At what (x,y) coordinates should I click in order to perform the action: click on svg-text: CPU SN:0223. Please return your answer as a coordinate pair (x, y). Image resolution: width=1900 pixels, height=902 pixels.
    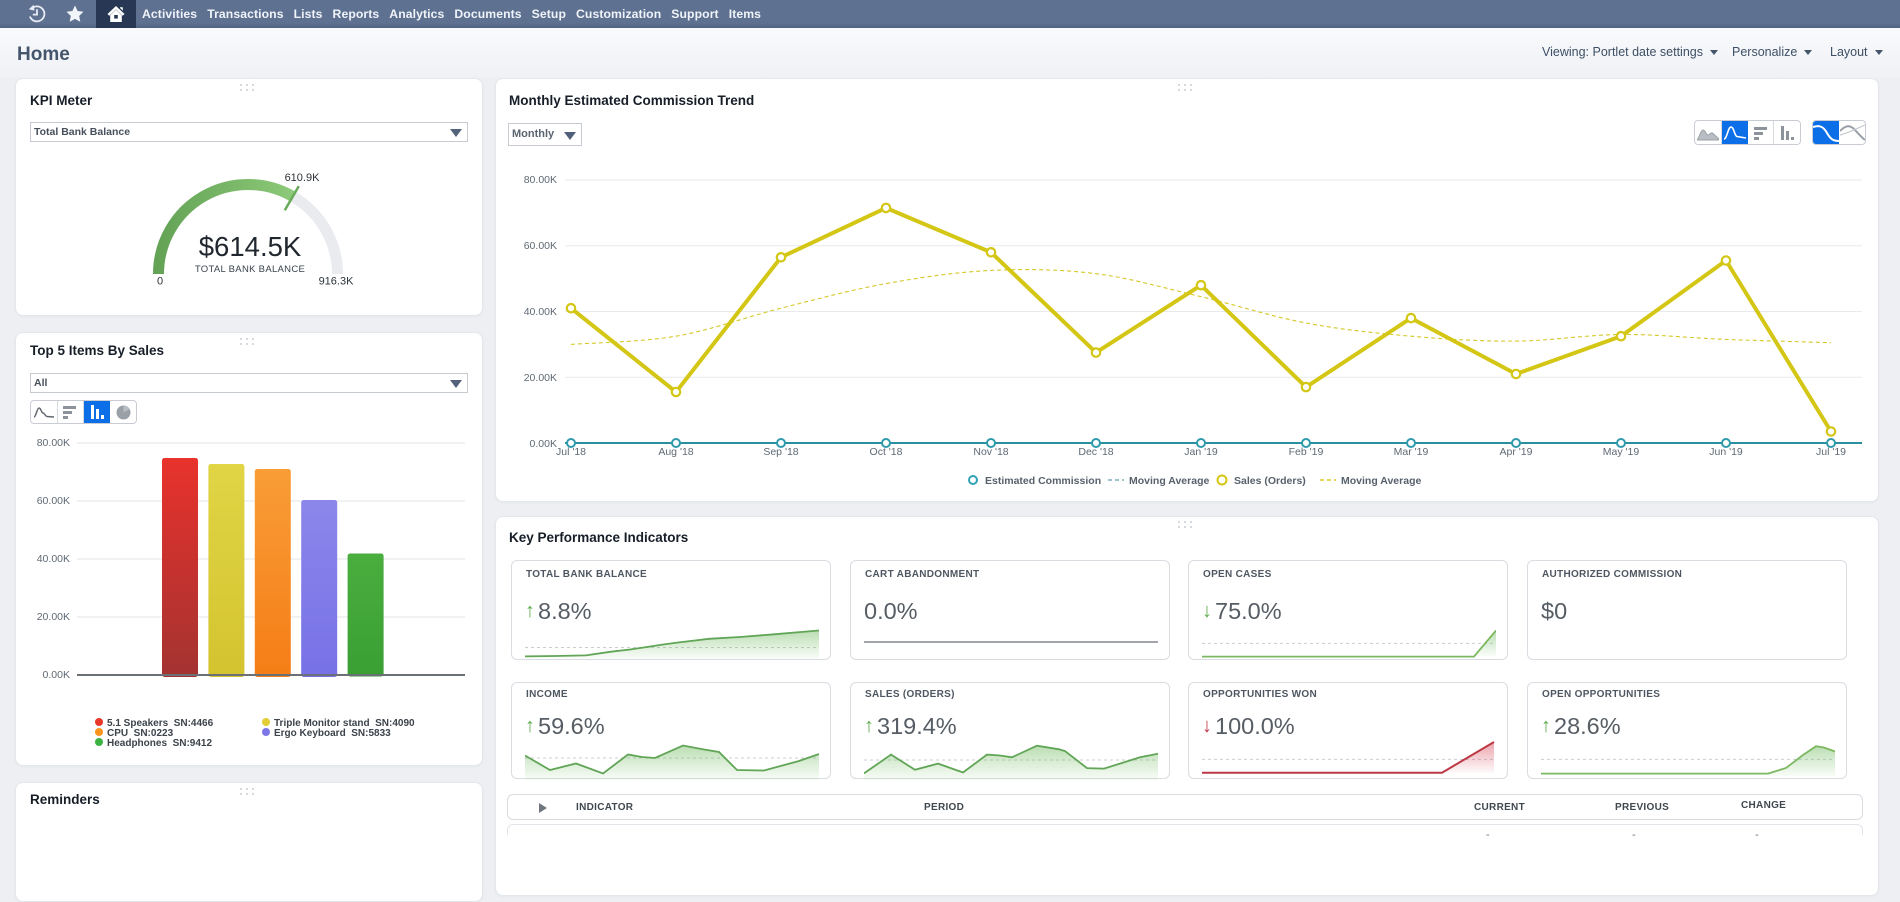
    Looking at the image, I should click on (140, 733).